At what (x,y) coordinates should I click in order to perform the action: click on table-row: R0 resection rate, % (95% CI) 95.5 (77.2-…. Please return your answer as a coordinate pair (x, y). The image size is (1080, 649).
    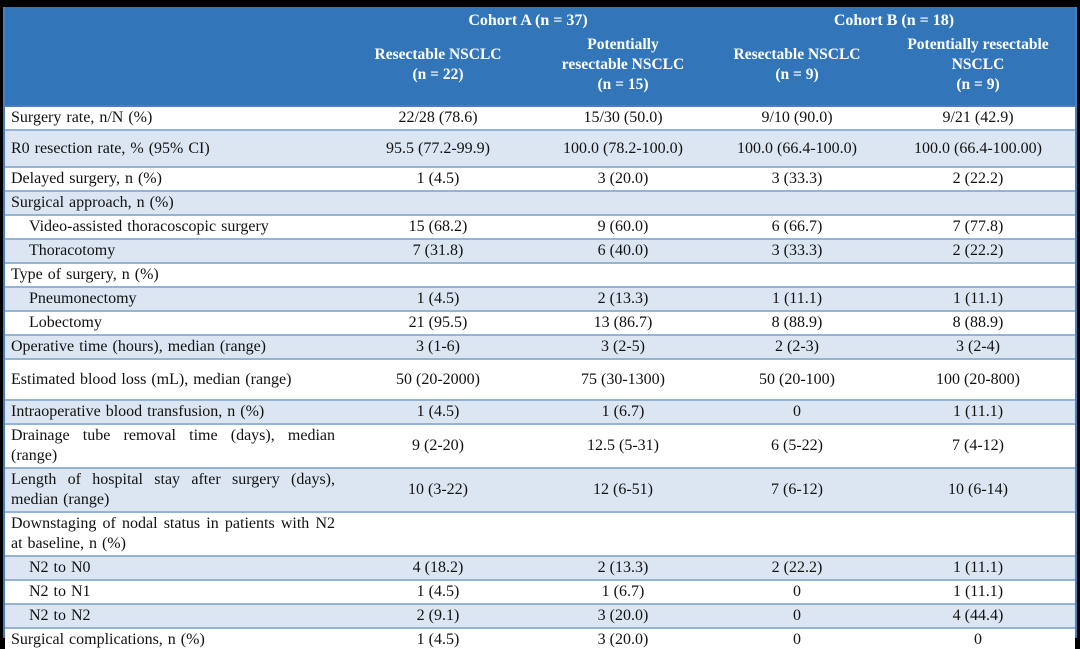
    Looking at the image, I should click on (540, 147).